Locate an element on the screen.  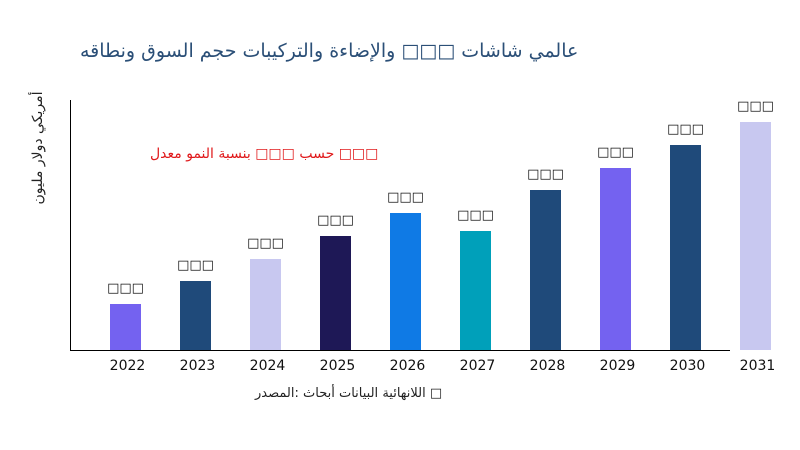
x-tick-label-2025: 2025 is located at coordinates (338, 366).